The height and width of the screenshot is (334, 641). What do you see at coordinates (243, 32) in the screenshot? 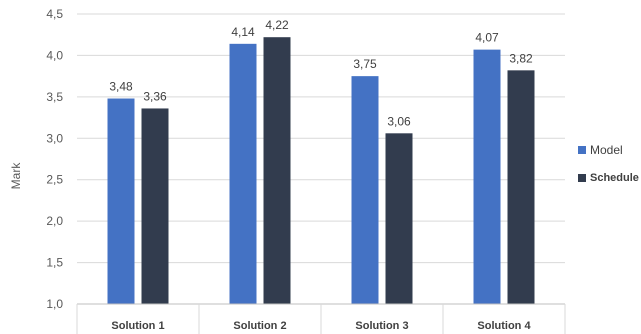
I see `data-label: 4,14` at bounding box center [243, 32].